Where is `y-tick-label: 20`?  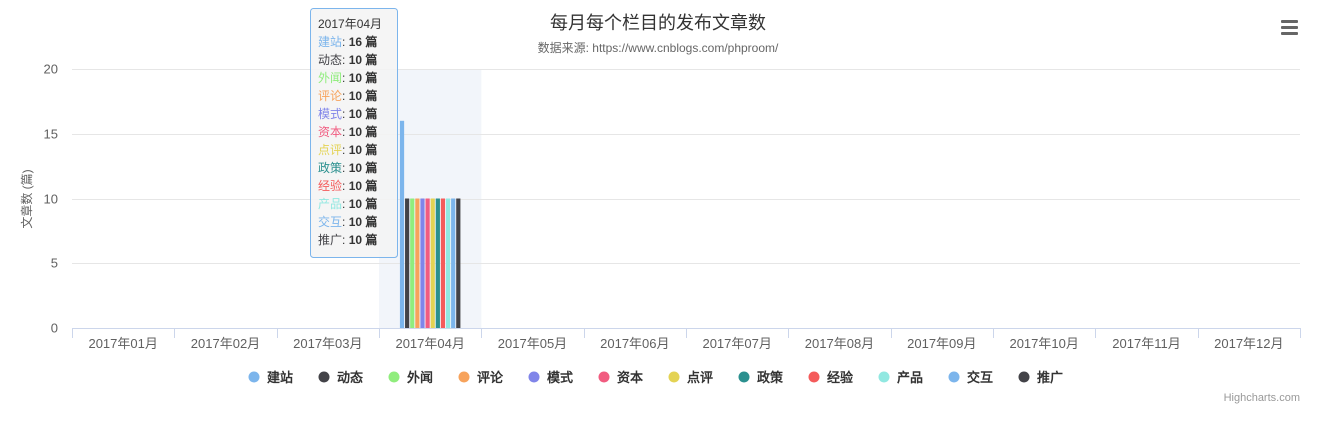 y-tick-label: 20 is located at coordinates (51, 69).